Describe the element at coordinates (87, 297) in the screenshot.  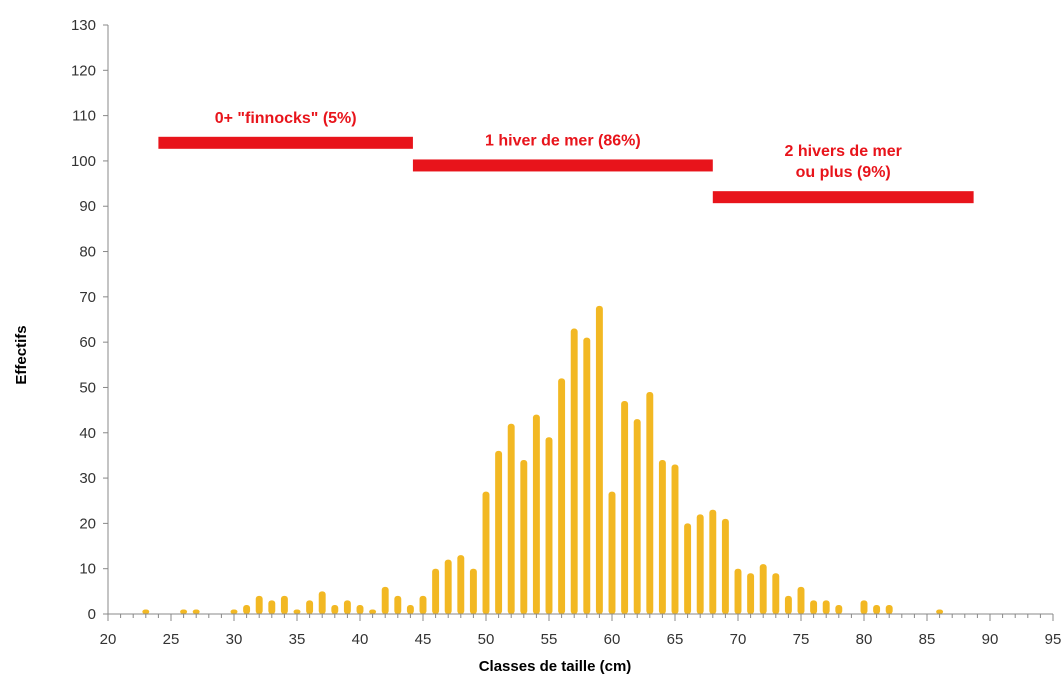
I see `y-tick-label: 70` at that location.